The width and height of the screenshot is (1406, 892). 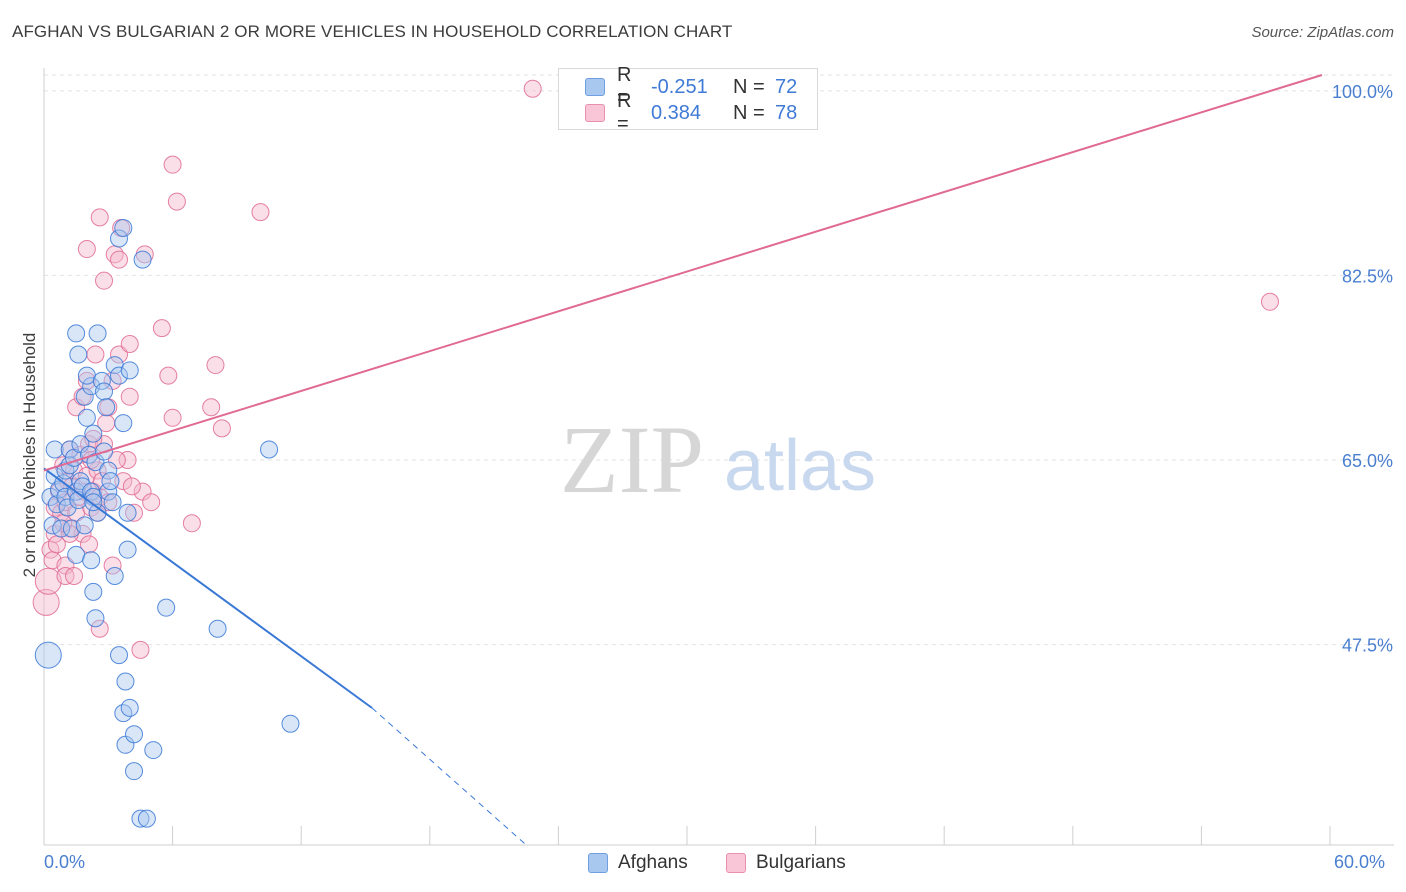 I want to click on watermark: ZIP atlas, so click(x=718, y=459).